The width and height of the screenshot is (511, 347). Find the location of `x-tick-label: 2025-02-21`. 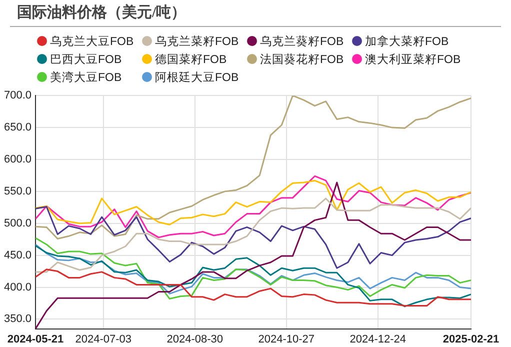

x-tick-label: 2025-02-21 is located at coordinates (471, 339).